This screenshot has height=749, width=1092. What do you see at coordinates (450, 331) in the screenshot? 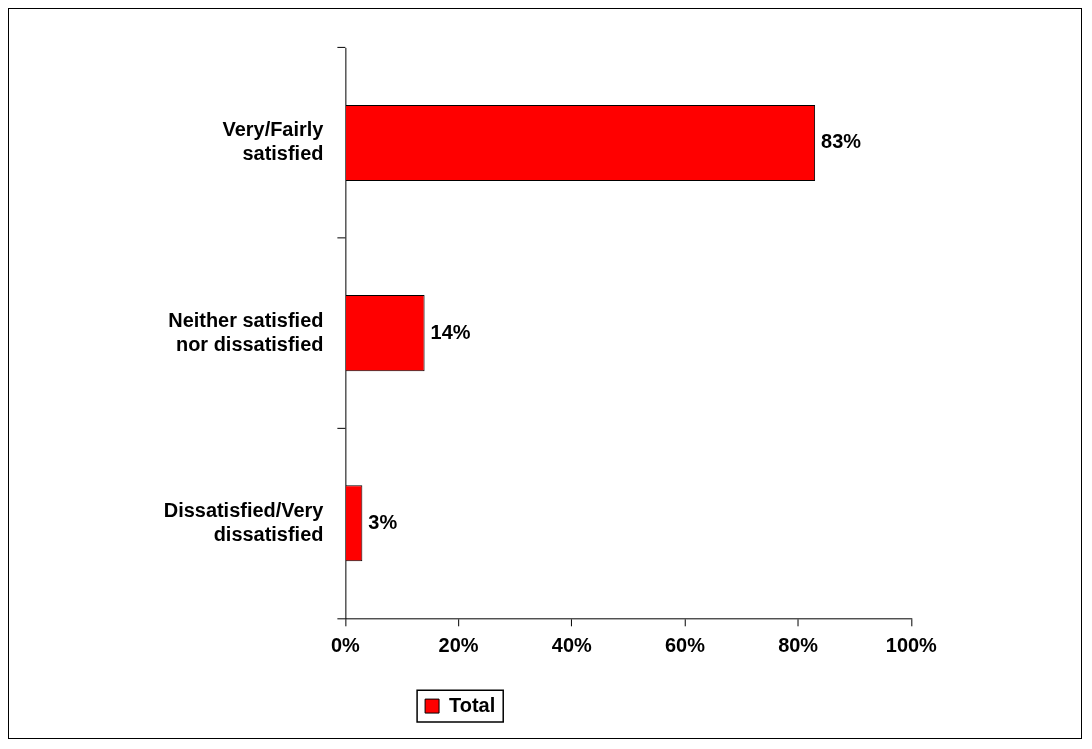
I see `data-label: 14%` at bounding box center [450, 331].